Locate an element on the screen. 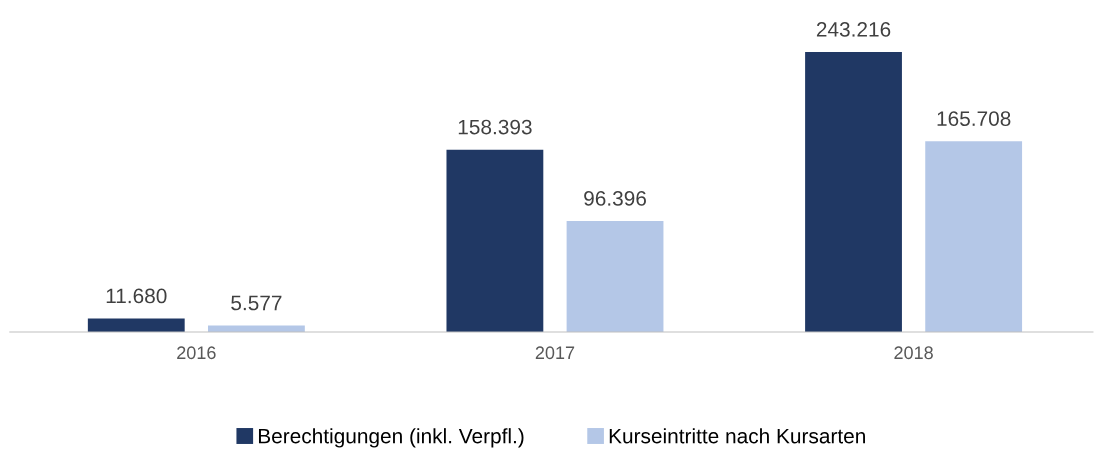  data-label: 243.216 is located at coordinates (853, 29).